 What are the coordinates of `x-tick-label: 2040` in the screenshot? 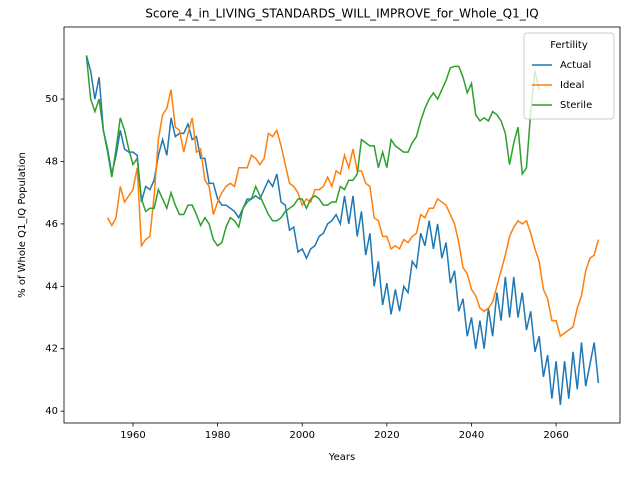 It's located at (471, 435).